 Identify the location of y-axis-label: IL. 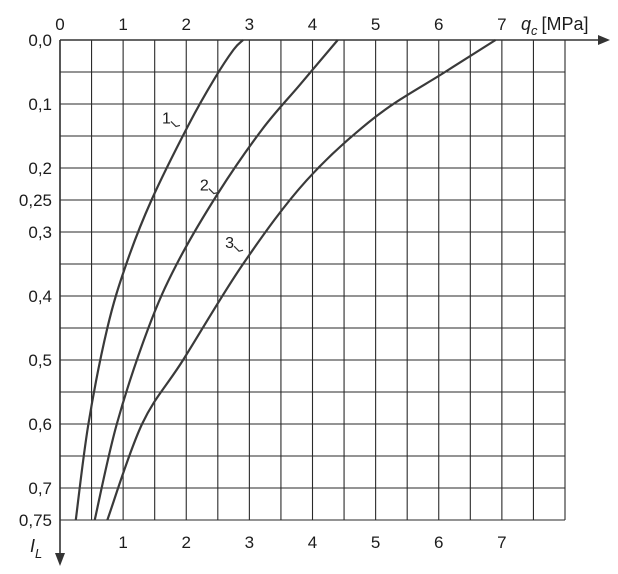
(36, 548).